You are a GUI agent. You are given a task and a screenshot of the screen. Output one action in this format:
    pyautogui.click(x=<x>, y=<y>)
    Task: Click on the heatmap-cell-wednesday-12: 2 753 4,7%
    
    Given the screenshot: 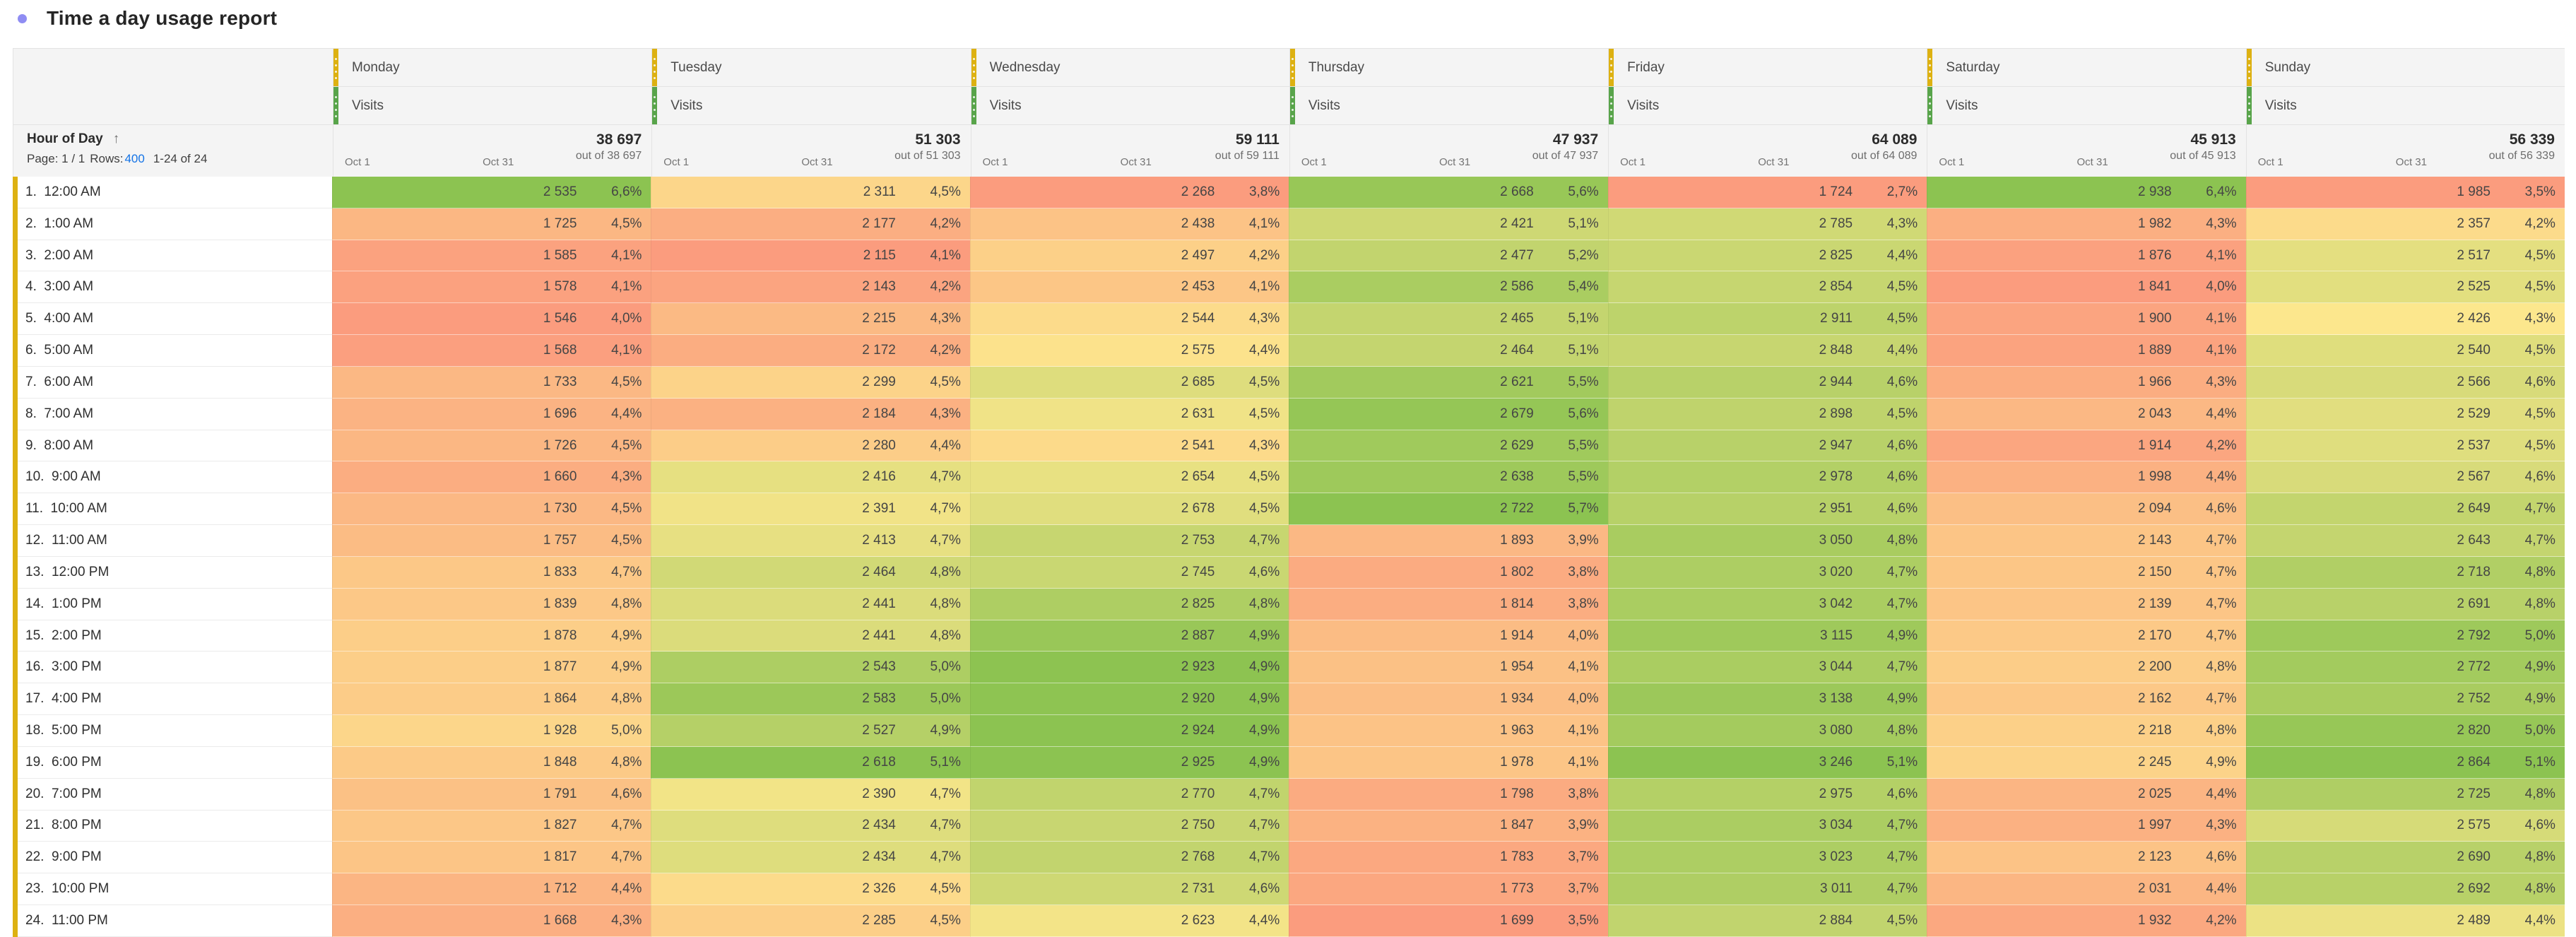 What is the action you would take?
    pyautogui.click(x=1129, y=541)
    